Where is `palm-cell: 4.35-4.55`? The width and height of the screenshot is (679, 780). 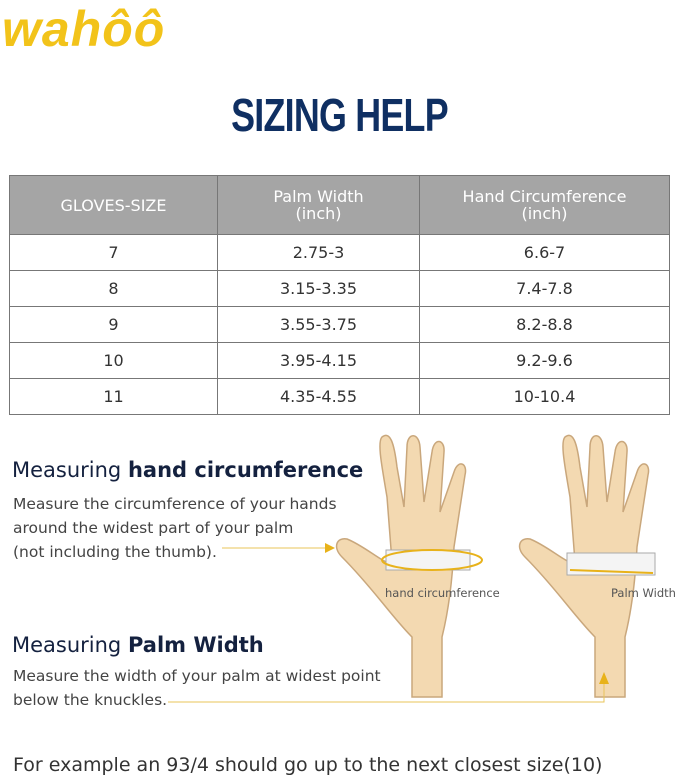 palm-cell: 4.35-4.55 is located at coordinates (318, 396).